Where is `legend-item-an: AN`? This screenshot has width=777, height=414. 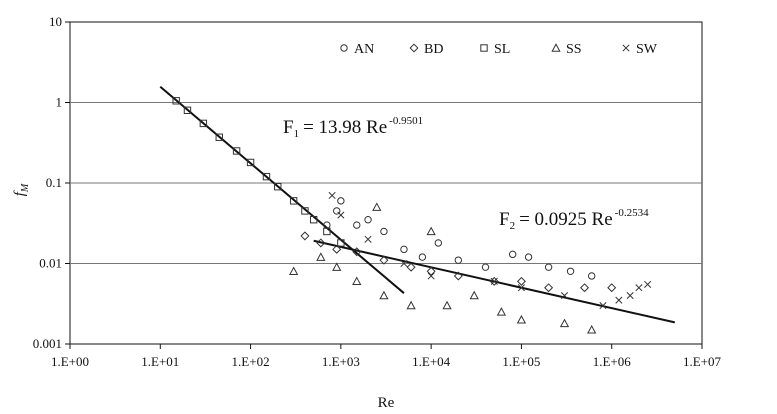
legend-item-an: AN is located at coordinates (357, 49).